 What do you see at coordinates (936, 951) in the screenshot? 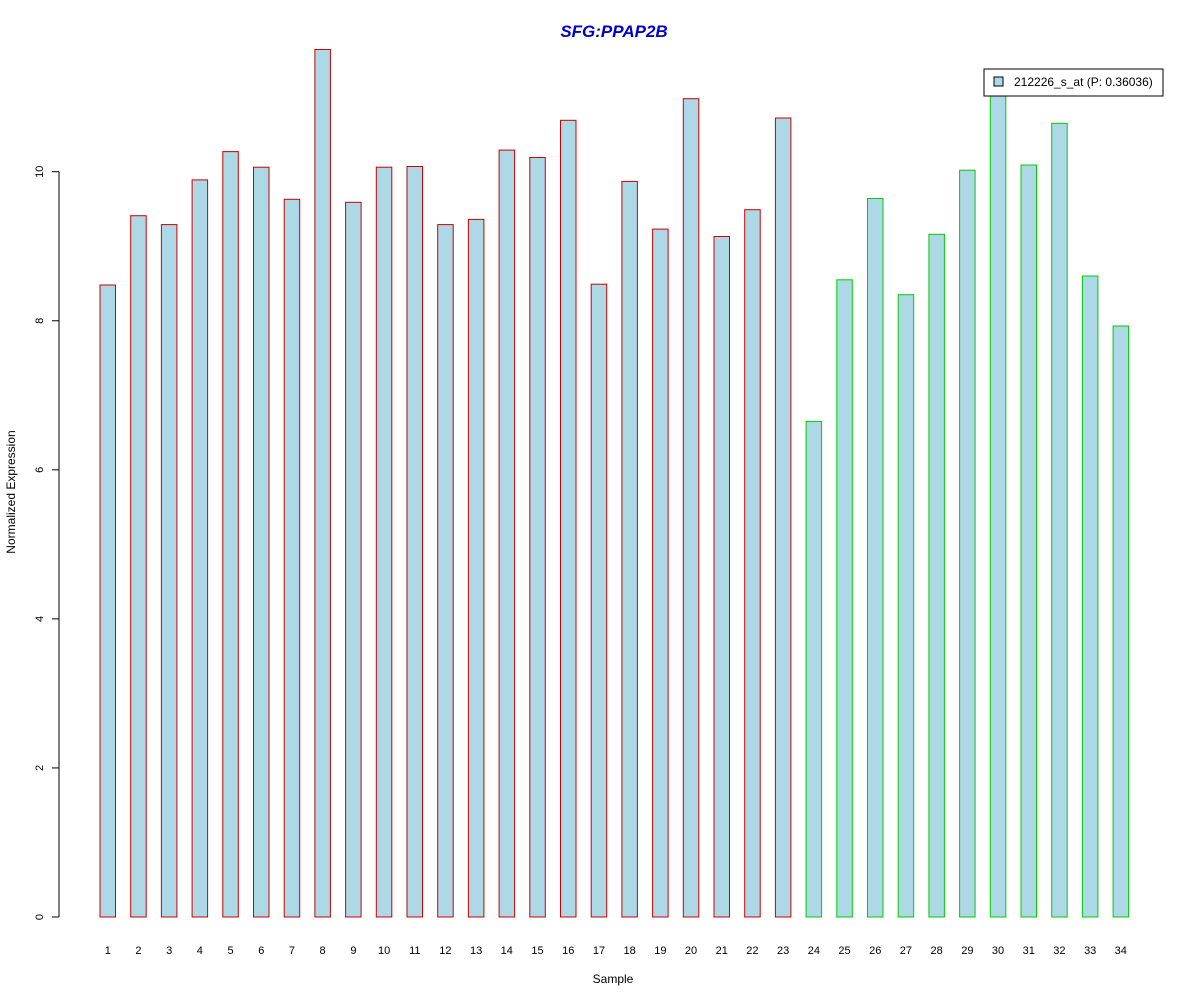
I see `x-tick-label: 28` at bounding box center [936, 951].